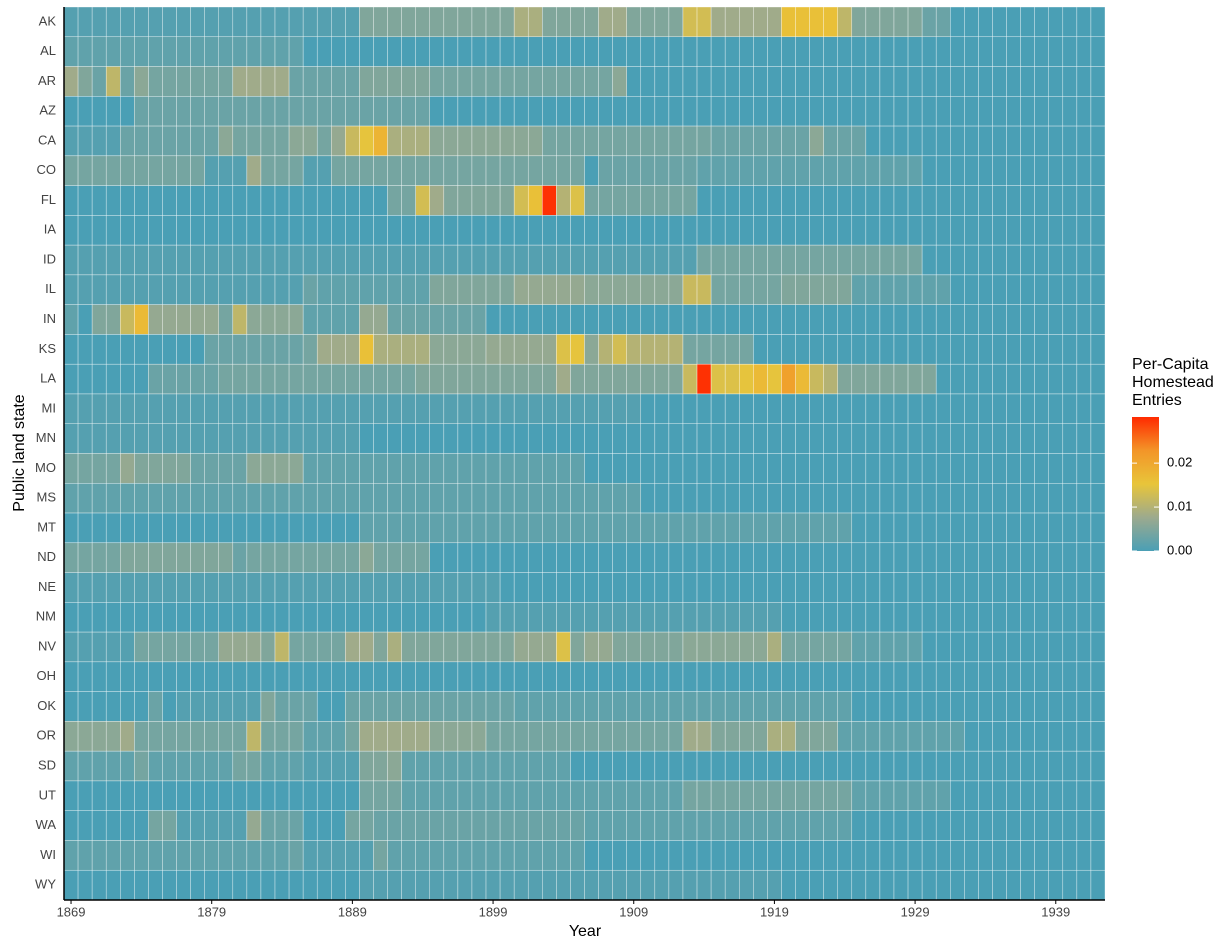 This screenshot has width=1227, height=945. I want to click on x-tick-label: 1889, so click(352, 911).